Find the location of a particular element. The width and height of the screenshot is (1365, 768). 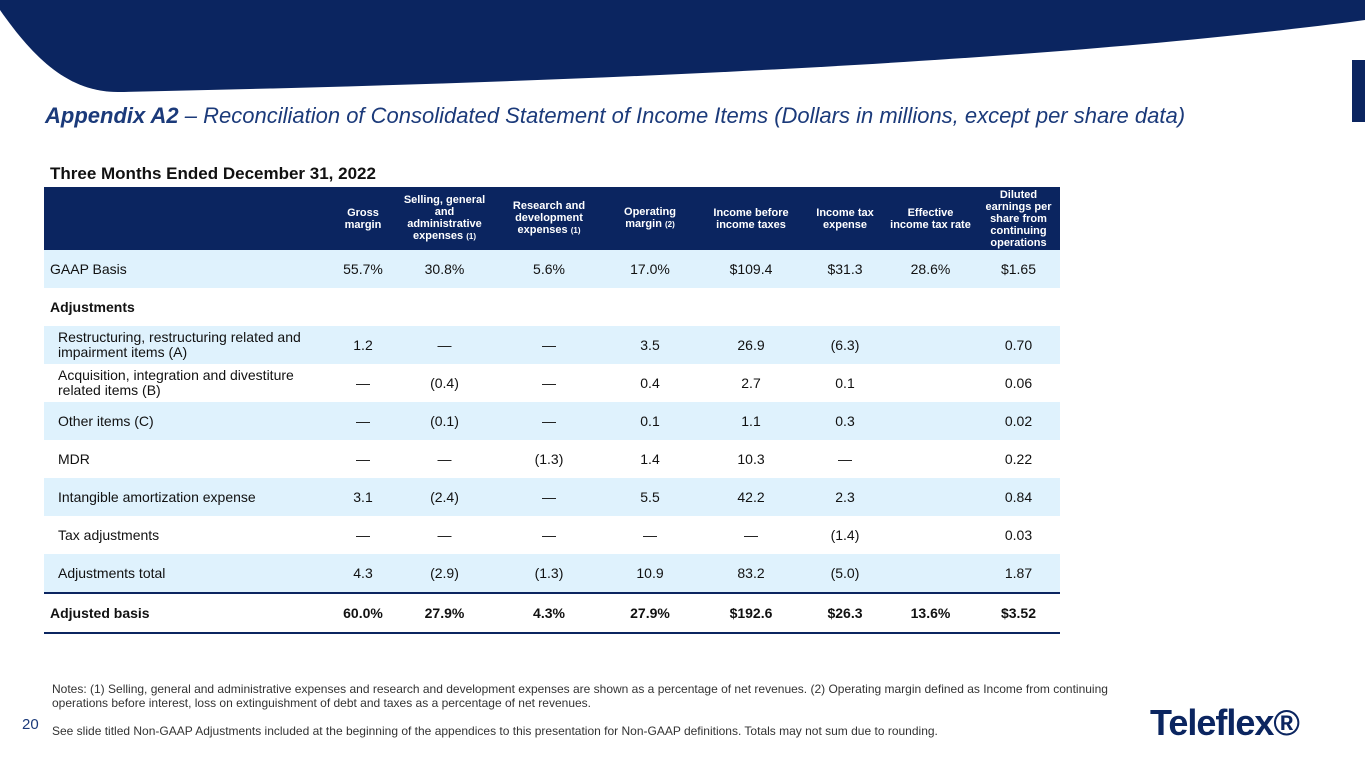

cell: 17.0% is located at coordinates (650, 269).